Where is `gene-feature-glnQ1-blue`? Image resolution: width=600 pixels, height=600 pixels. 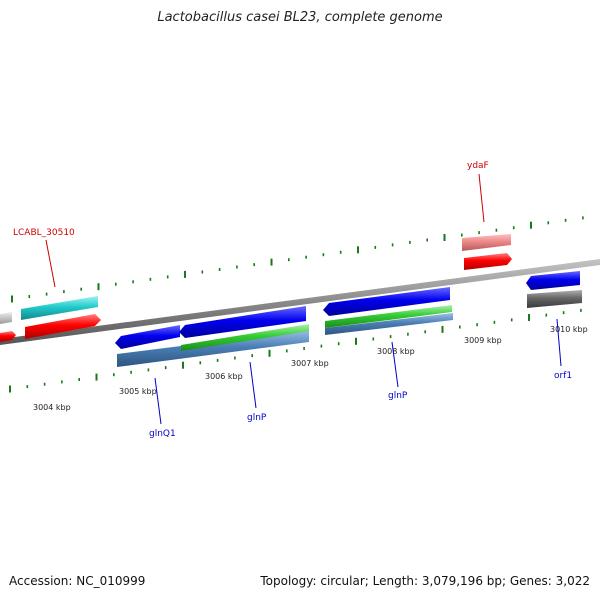 gene-feature-glnQ1-blue is located at coordinates (147, 337).